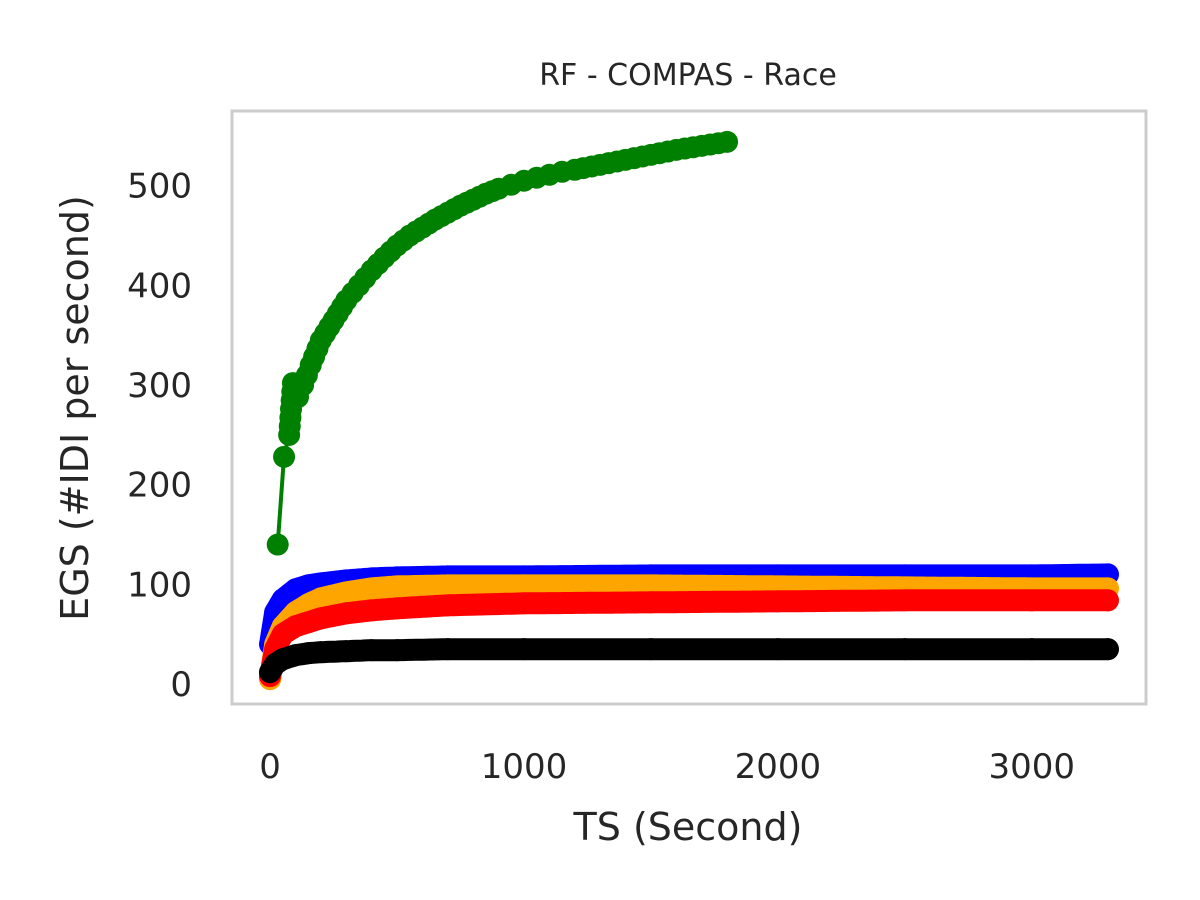 This screenshot has width=1200, height=900. What do you see at coordinates (159, 286) in the screenshot?
I see `y-tick-label: 400` at bounding box center [159, 286].